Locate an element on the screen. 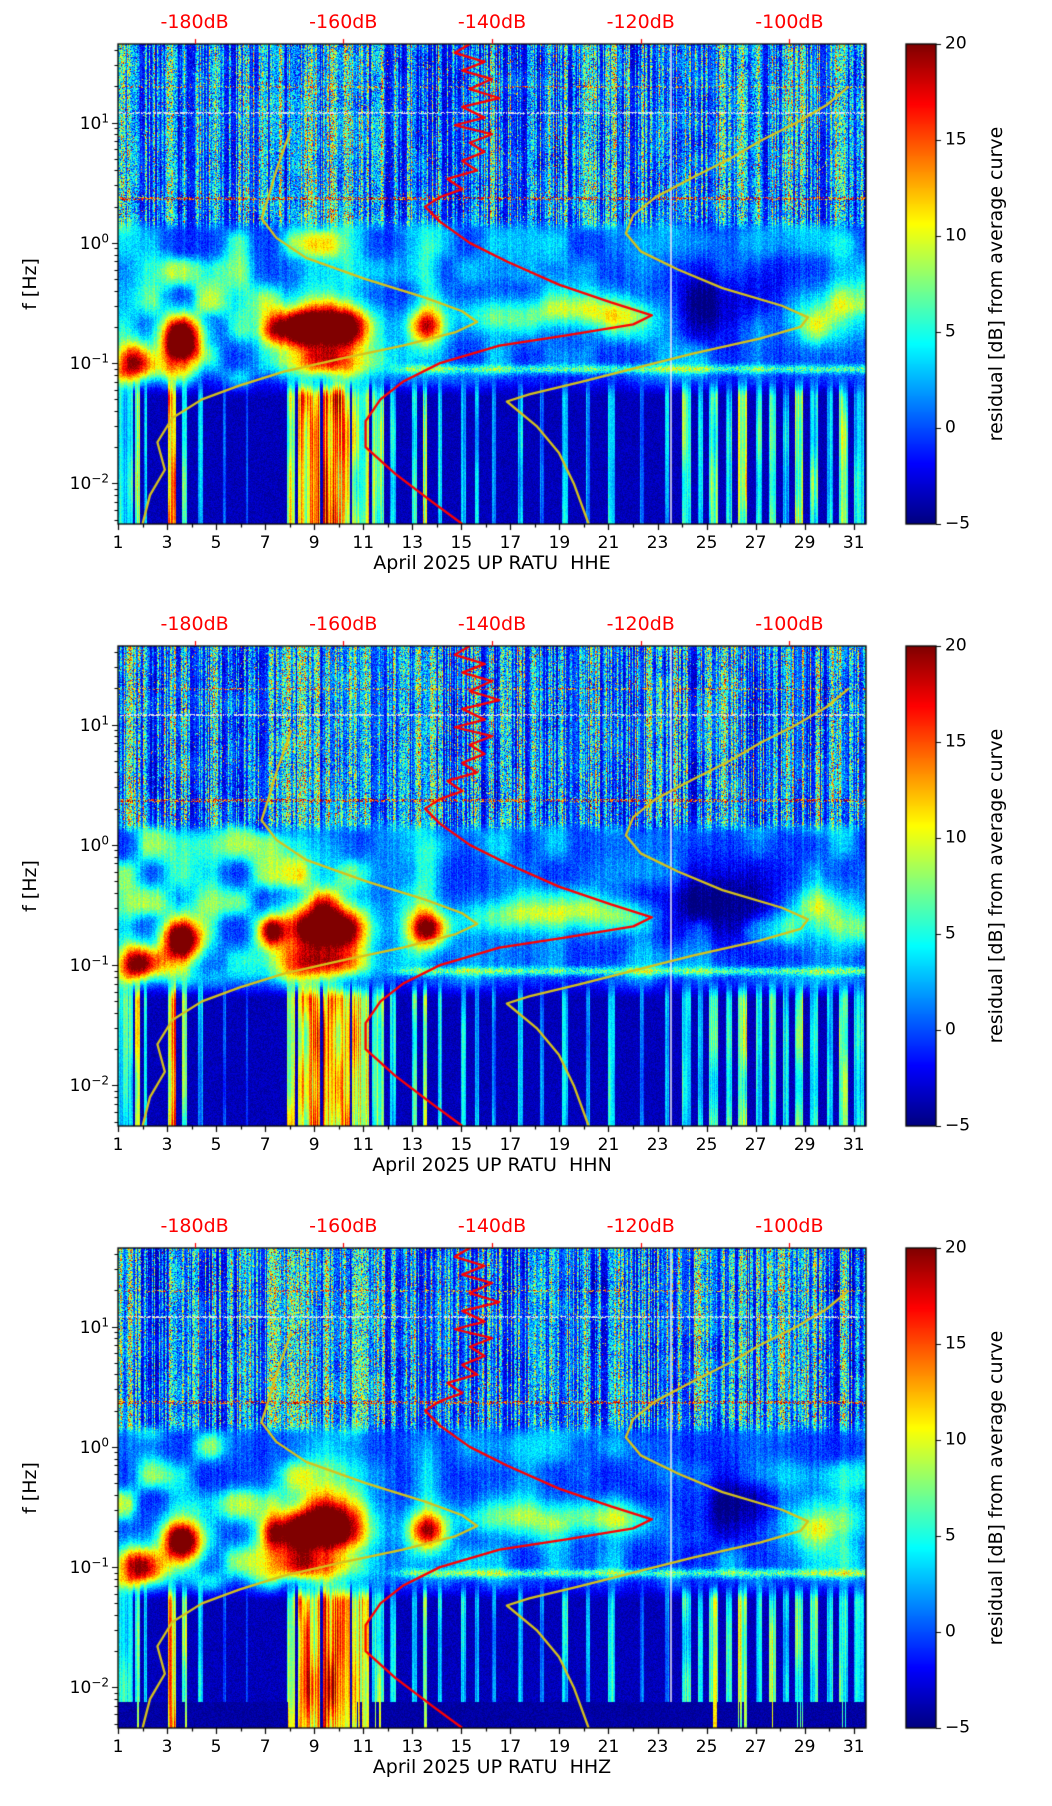  panel-title-hhe: April 2025 UP RATU HHE is located at coordinates (492, 563).